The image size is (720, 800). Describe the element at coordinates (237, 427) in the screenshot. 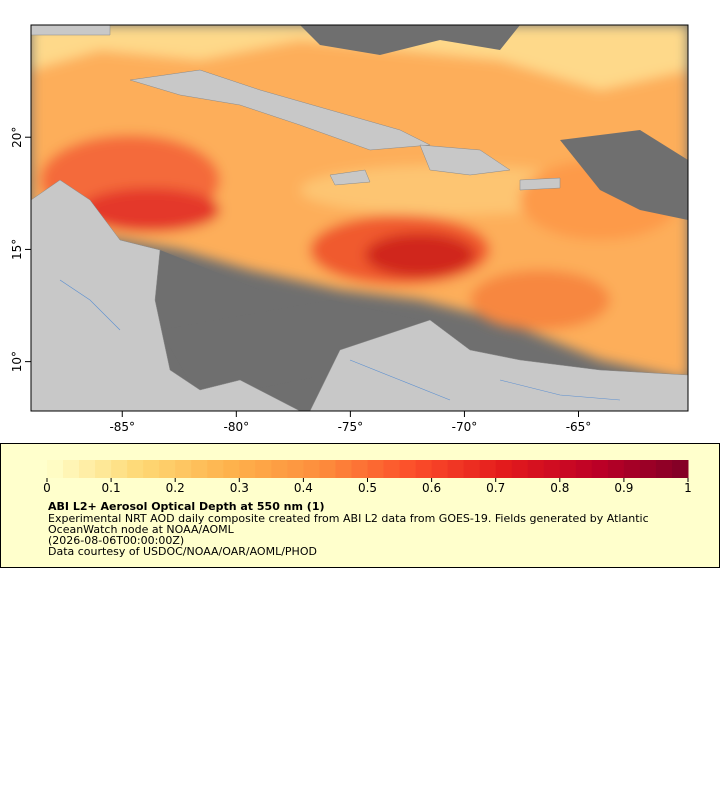

I see `x-tick-label: -80°` at that location.